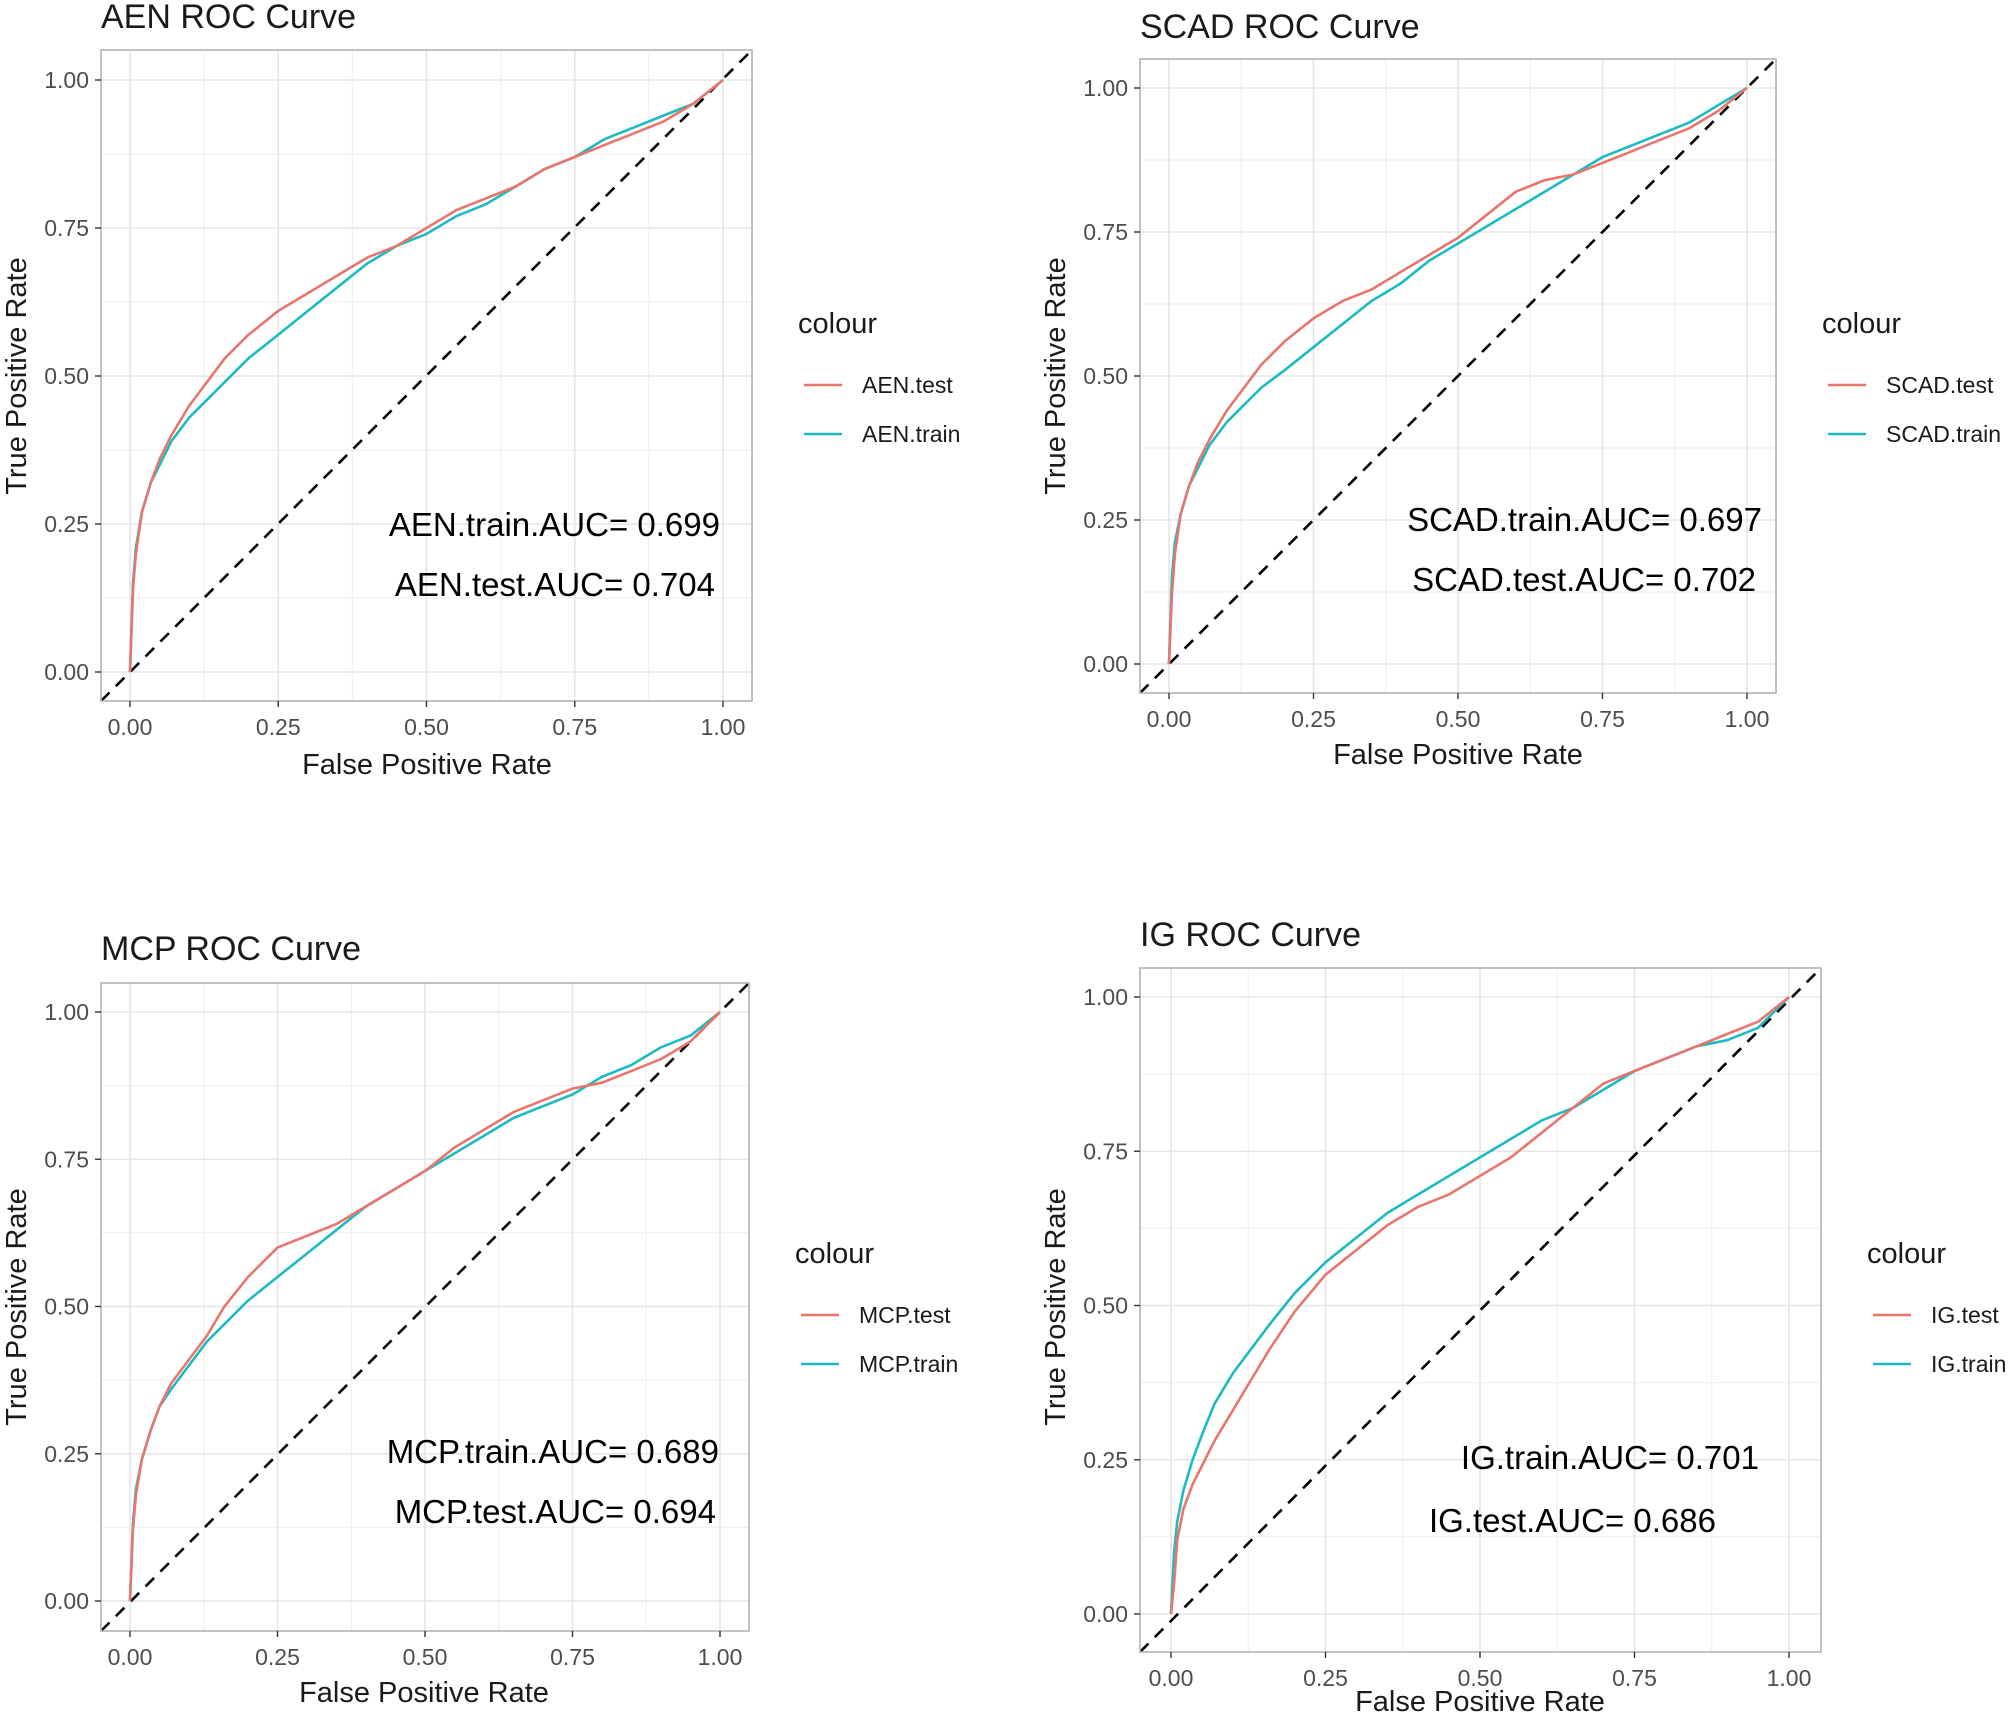 Image resolution: width=2010 pixels, height=1717 pixels. Describe the element at coordinates (1965, 1315) in the screenshot. I see `legend-entry-label: IG.test` at that location.